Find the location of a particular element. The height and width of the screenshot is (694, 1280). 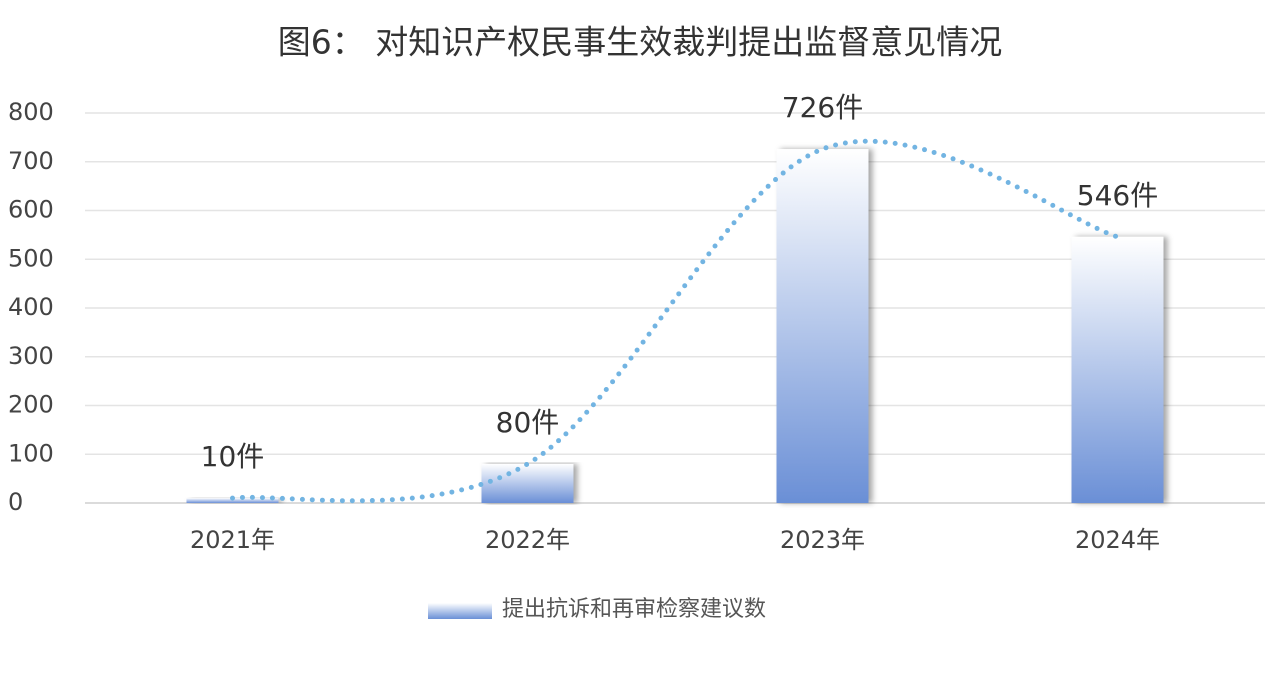

value-label: 80件 is located at coordinates (528, 422).